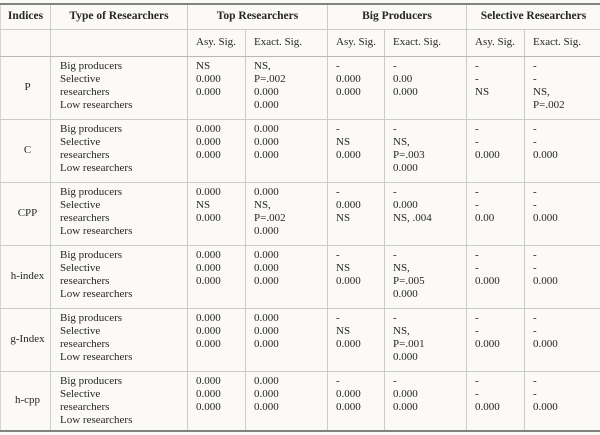 The height and width of the screenshot is (435, 600). I want to click on header-group-top-researchers: Top Researchers, so click(257, 16).